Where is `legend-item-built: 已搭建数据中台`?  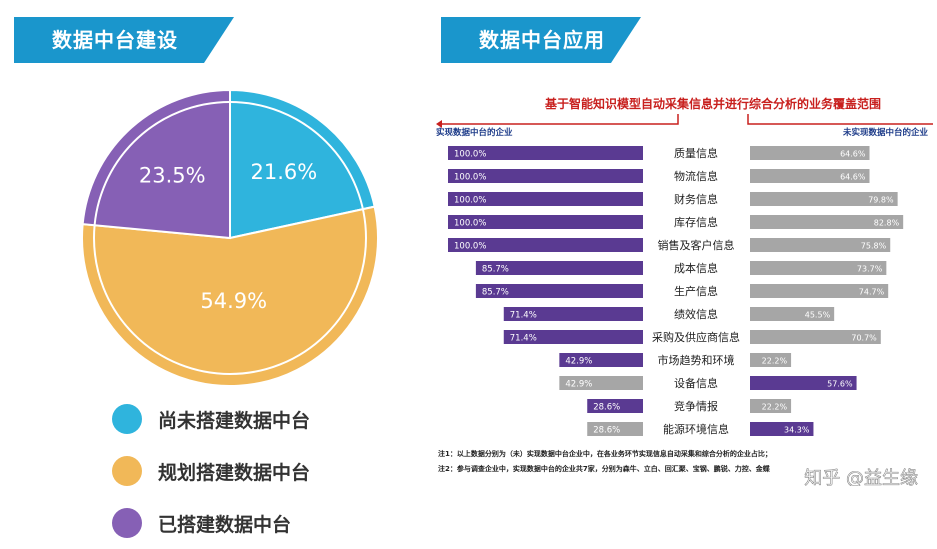
legend-item-built: 已搭建数据中台 is located at coordinates (211, 523).